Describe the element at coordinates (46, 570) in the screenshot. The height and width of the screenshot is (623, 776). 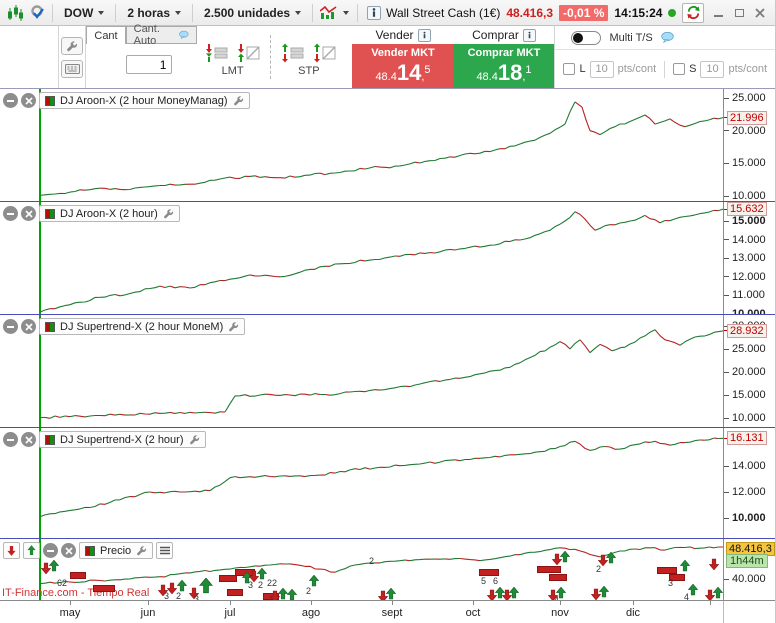
I see `sell-arrow-icon` at that location.